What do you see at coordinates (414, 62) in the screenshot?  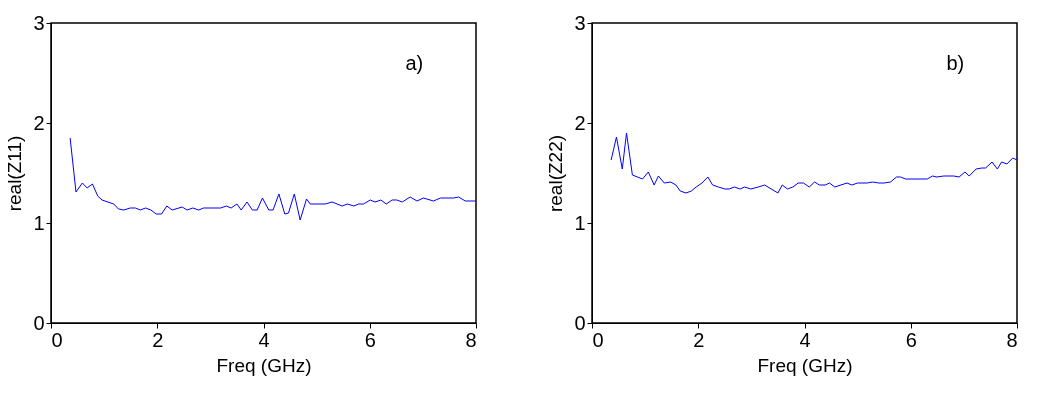 I see `annotation: a)` at bounding box center [414, 62].